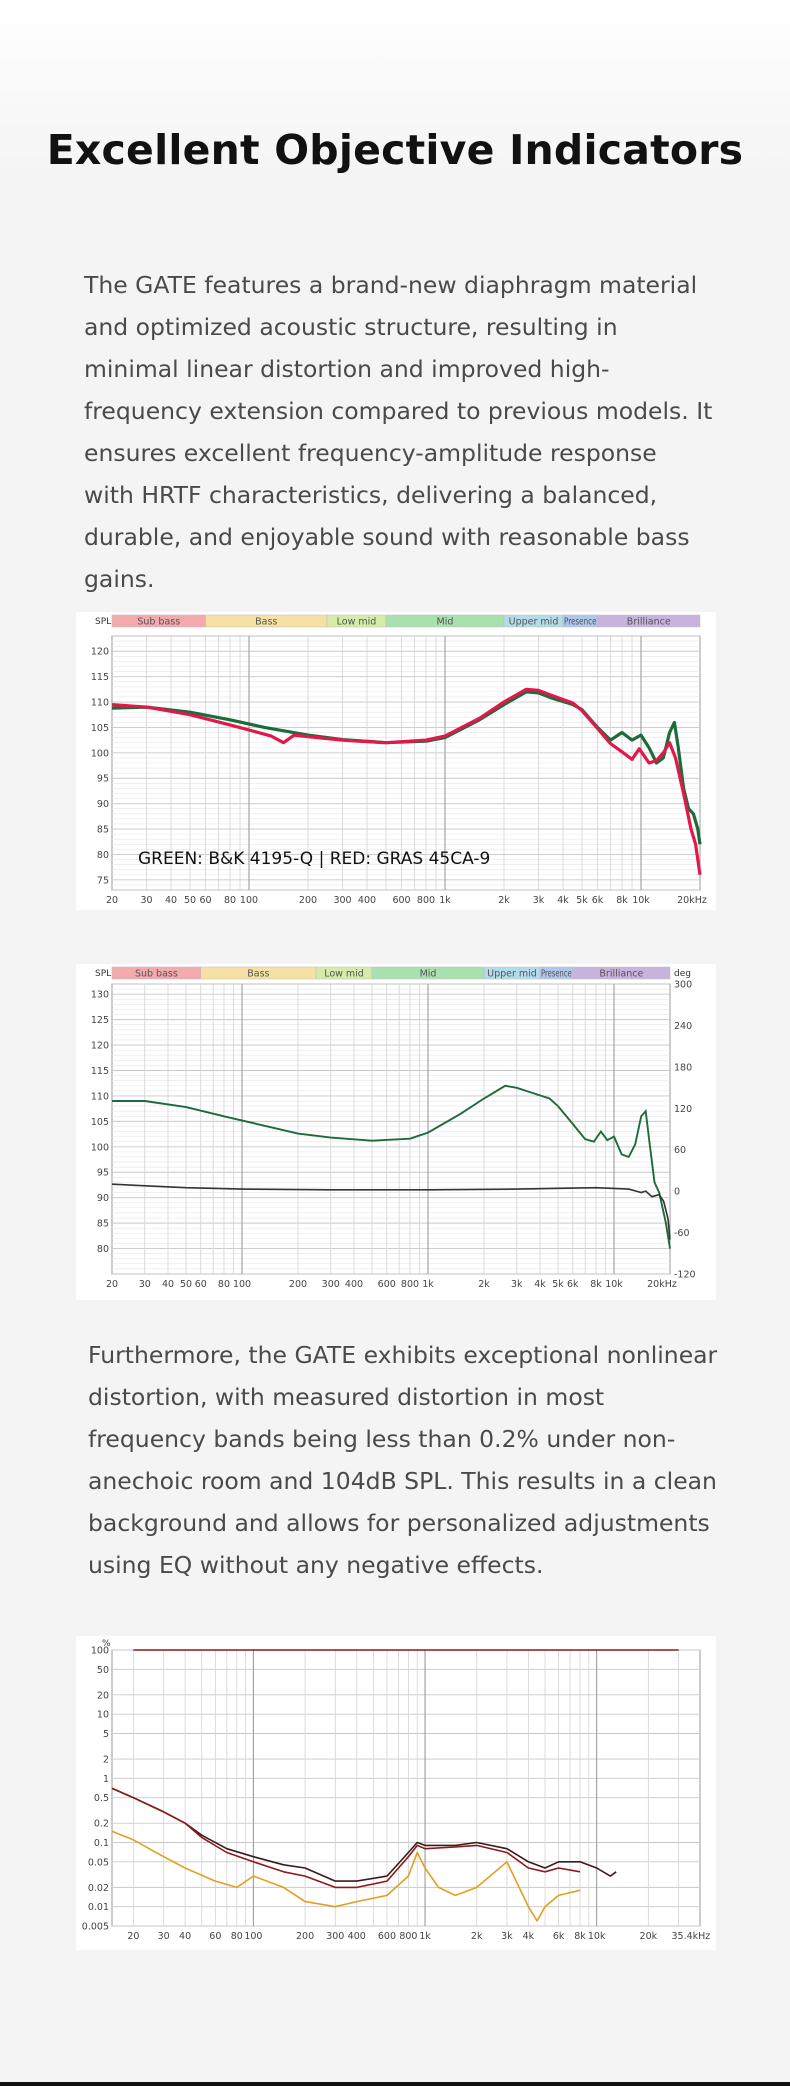 The width and height of the screenshot is (790, 2086). What do you see at coordinates (428, 974) in the screenshot?
I see `band-label: Mid` at bounding box center [428, 974].